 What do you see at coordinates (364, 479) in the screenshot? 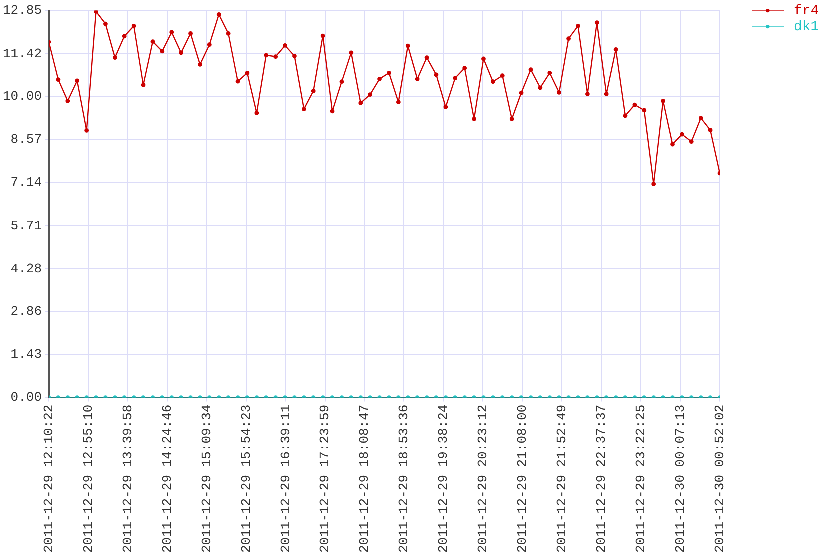
I see `x-tick-label: 2011-12-29 18:08:47` at bounding box center [364, 479].